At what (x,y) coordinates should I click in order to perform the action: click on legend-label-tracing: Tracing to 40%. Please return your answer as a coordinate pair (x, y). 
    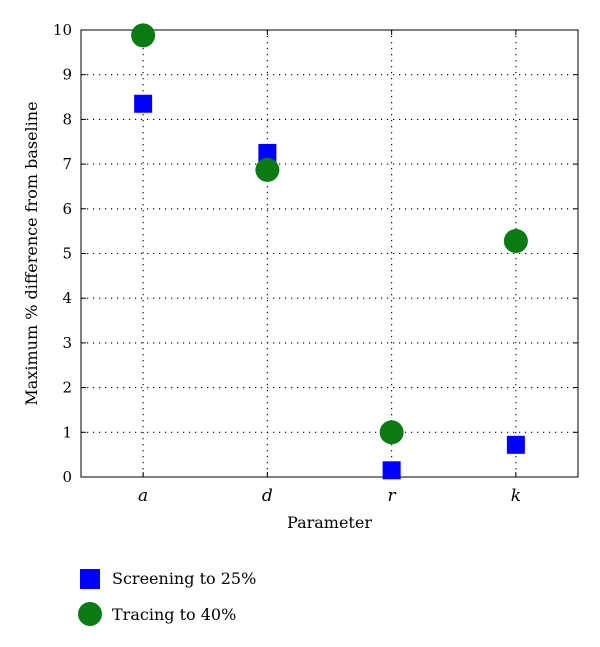
    Looking at the image, I should click on (174, 614).